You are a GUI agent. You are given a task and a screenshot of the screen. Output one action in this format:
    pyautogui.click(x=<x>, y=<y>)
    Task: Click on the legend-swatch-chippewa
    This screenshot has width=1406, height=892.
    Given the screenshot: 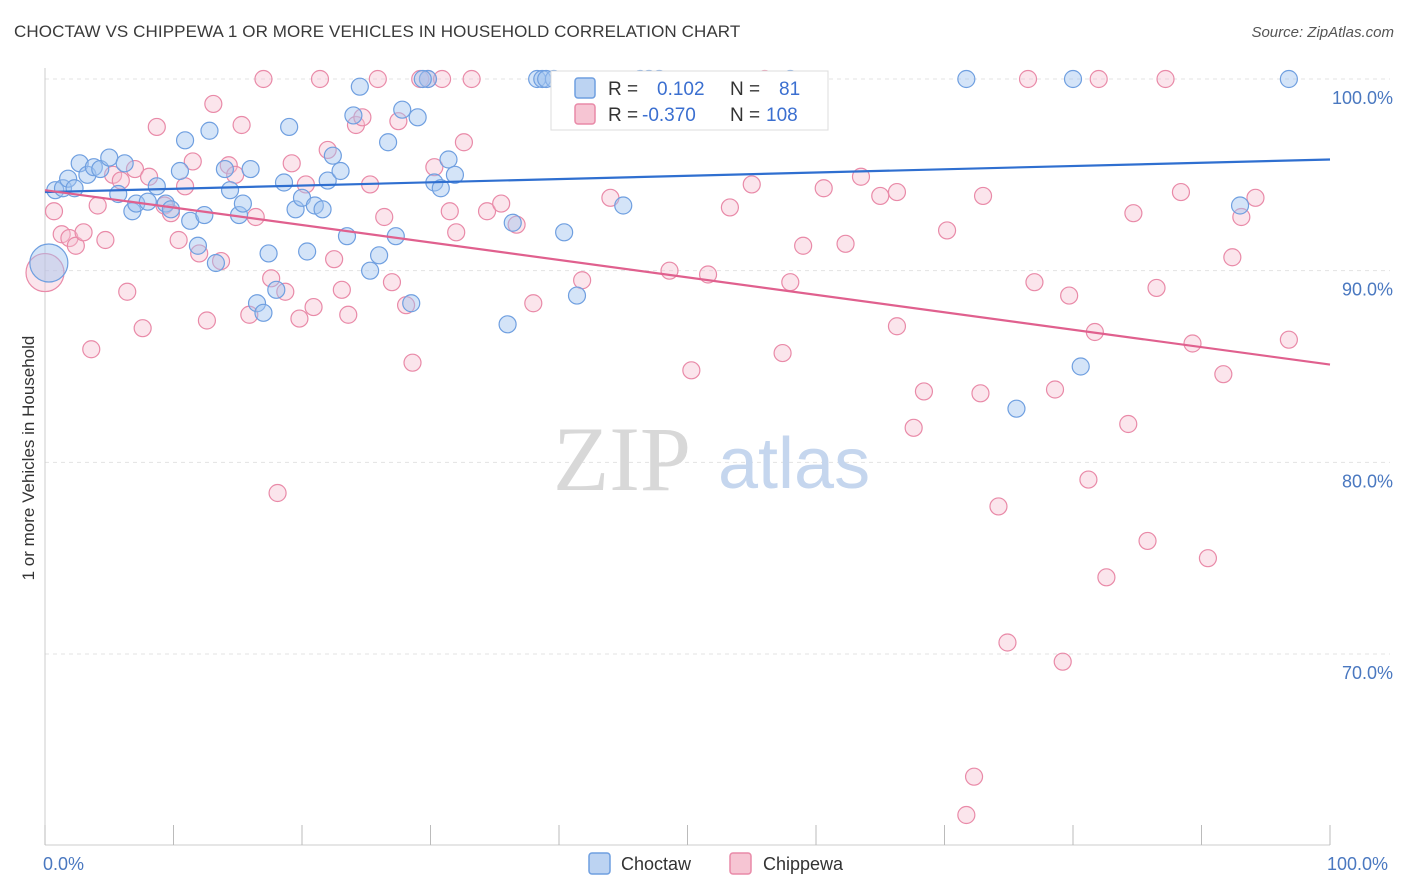 What is the action you would take?
    pyautogui.click(x=585, y=114)
    